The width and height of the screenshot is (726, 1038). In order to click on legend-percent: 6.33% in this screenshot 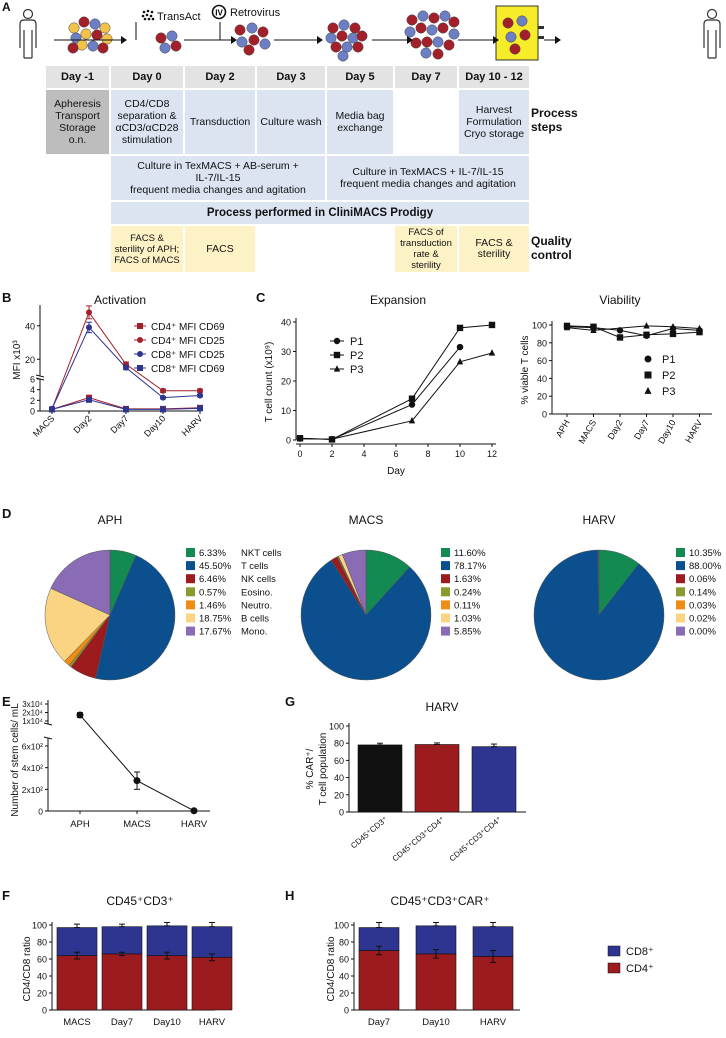, I will do `click(212, 553)`.